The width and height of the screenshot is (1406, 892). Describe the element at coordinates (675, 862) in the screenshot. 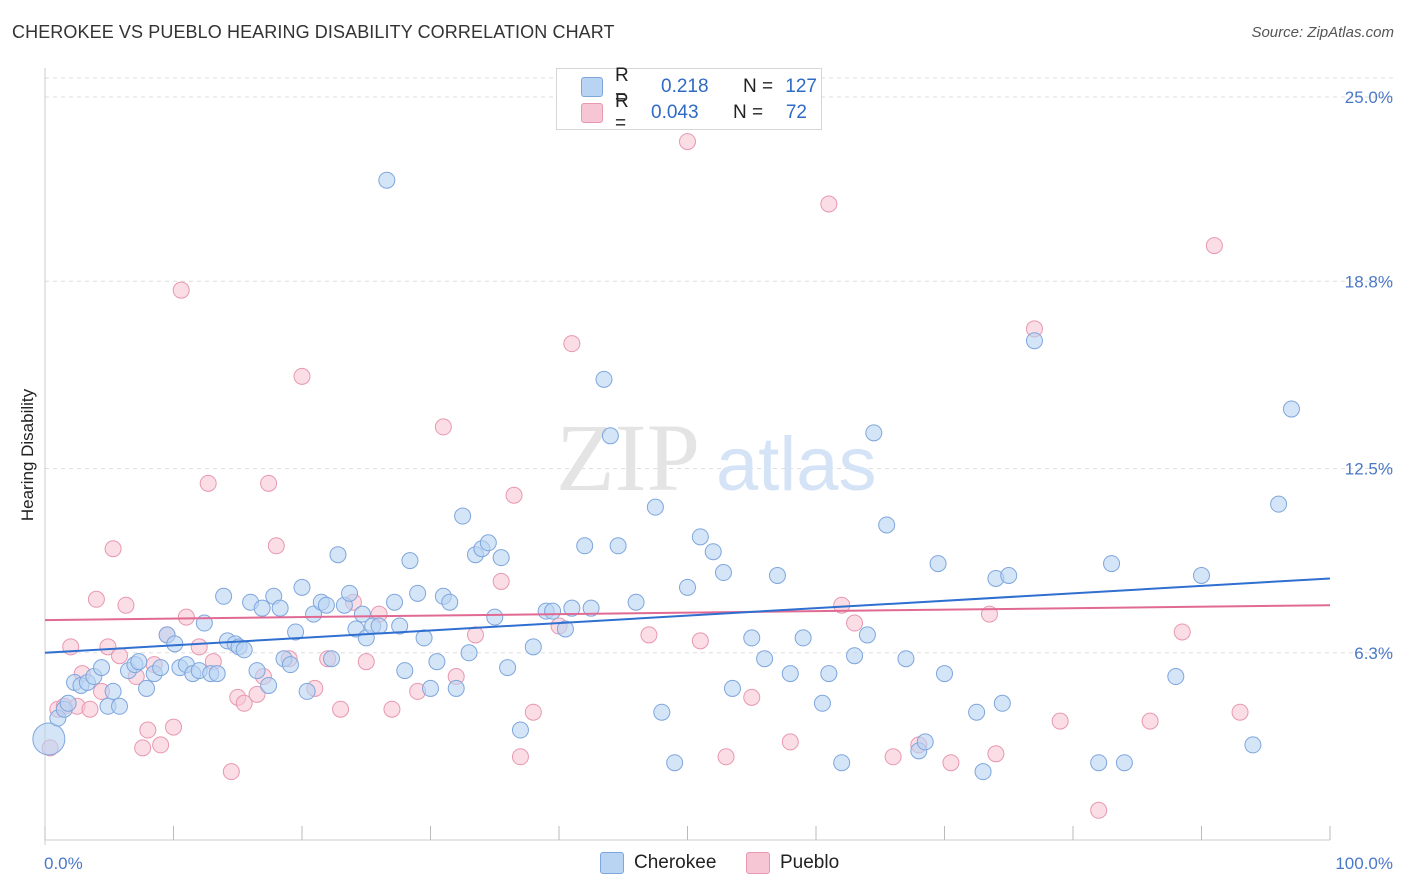

I see `bottom-legend-cherokee-label: Cherokee` at that location.